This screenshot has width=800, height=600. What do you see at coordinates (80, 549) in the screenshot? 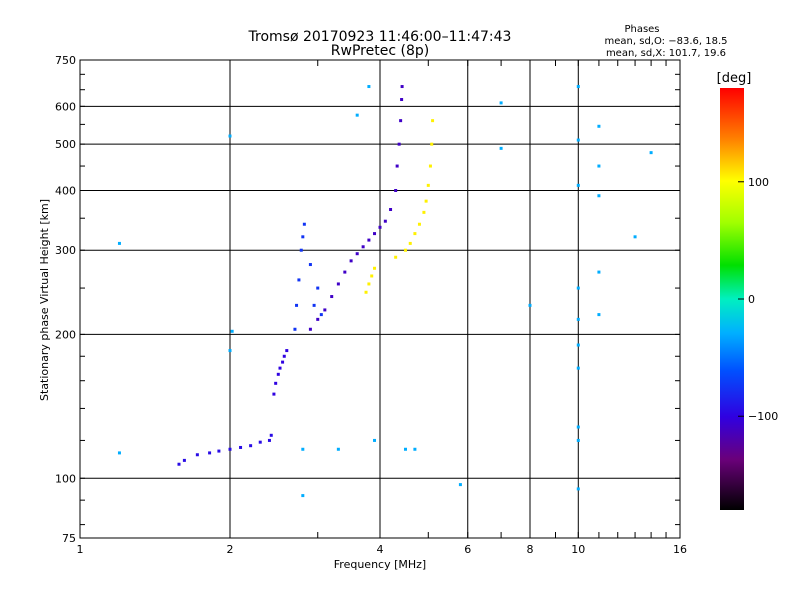
I see `x-tick-label: 1` at bounding box center [80, 549].